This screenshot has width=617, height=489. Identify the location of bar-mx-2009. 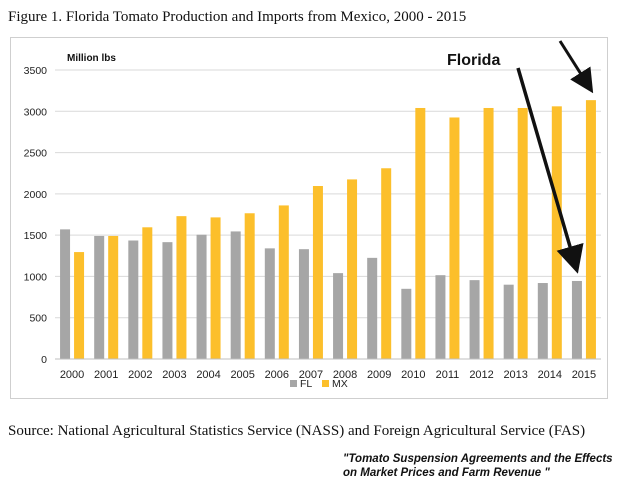
(386, 263).